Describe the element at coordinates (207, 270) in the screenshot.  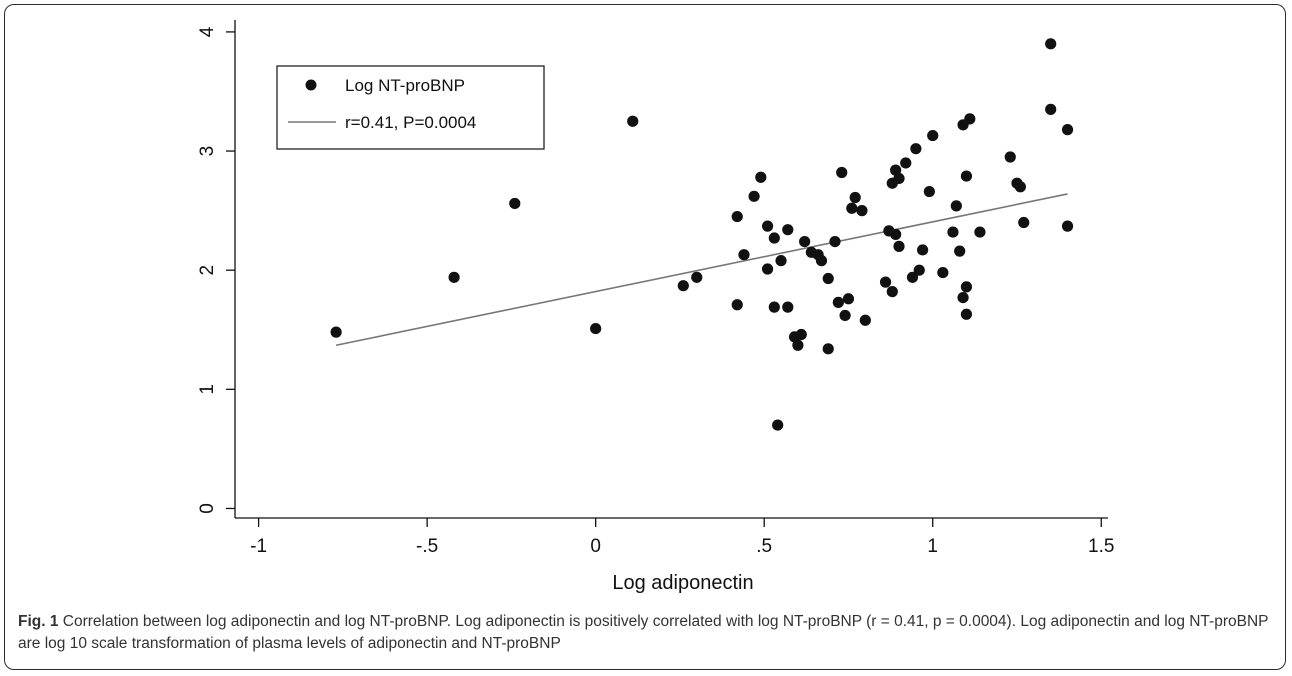
I see `y-tick-label: 2` at that location.